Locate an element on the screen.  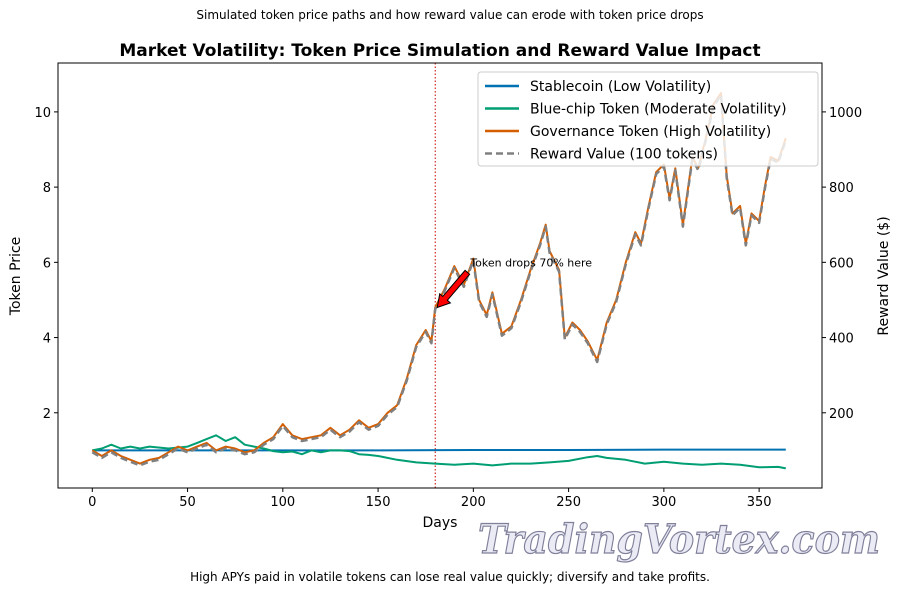
legend-label: Stablecoin (Low Volatility) is located at coordinates (620, 87).